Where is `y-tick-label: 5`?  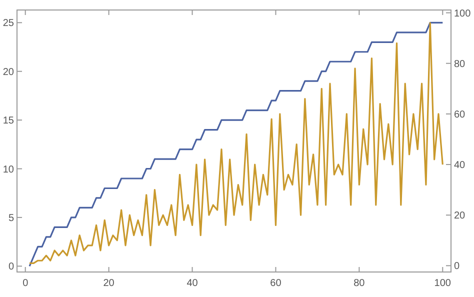 y-tick-label: 5 is located at coordinates (11, 218).